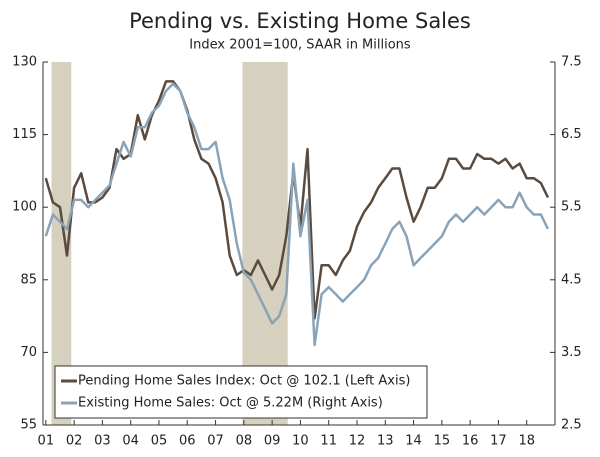 Image resolution: width=600 pixels, height=457 pixels. Describe the element at coordinates (215, 441) in the screenshot. I see `x-tick-label: 07` at that location.